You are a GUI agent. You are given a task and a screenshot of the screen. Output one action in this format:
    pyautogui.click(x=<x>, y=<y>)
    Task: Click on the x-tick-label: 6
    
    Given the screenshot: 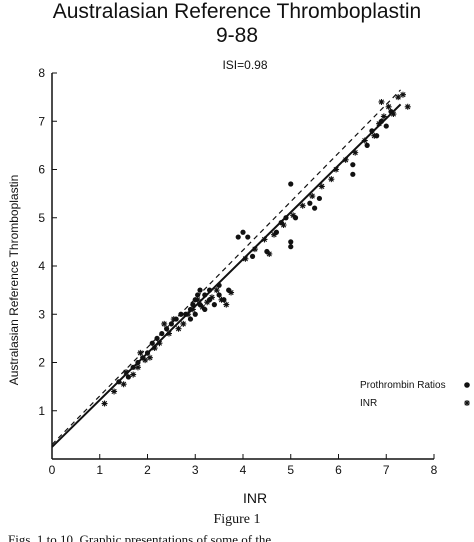 What is the action you would take?
    pyautogui.click(x=338, y=470)
    